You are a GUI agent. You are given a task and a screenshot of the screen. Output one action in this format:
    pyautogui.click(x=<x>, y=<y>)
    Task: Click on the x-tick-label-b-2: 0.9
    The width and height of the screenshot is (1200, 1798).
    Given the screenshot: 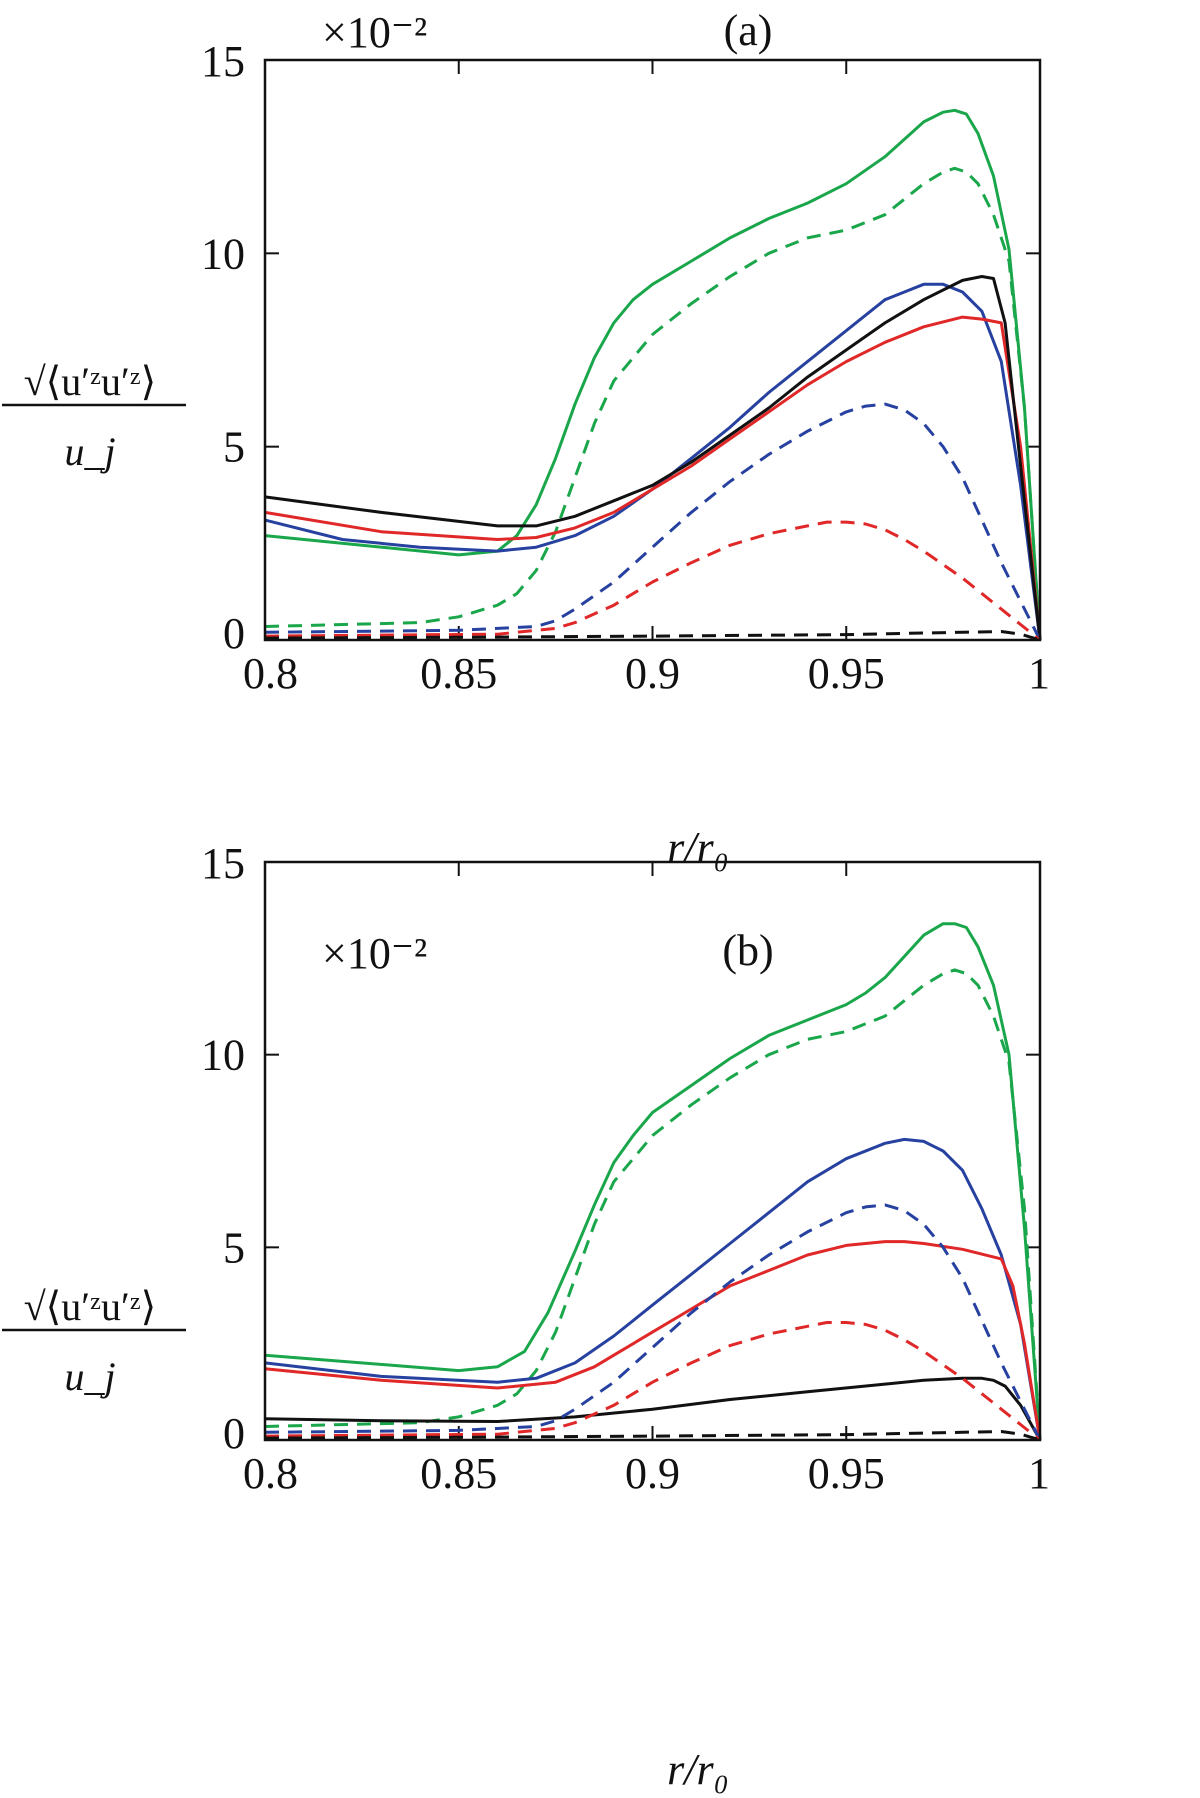 What is the action you would take?
    pyautogui.click(x=652, y=1473)
    